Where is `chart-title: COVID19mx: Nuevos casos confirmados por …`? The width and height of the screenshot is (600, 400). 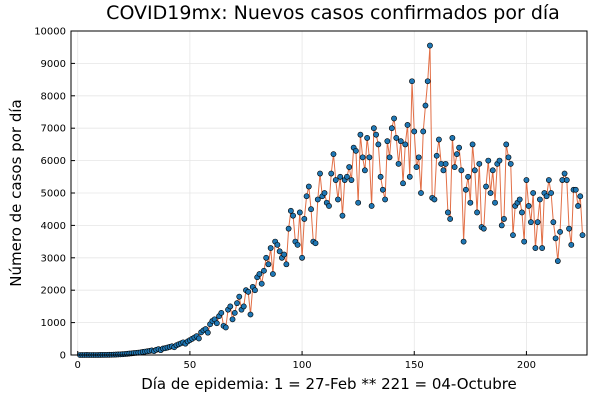 chart-title: COVID19mx: Nuevos casos confirmados por … is located at coordinates (333, 13).